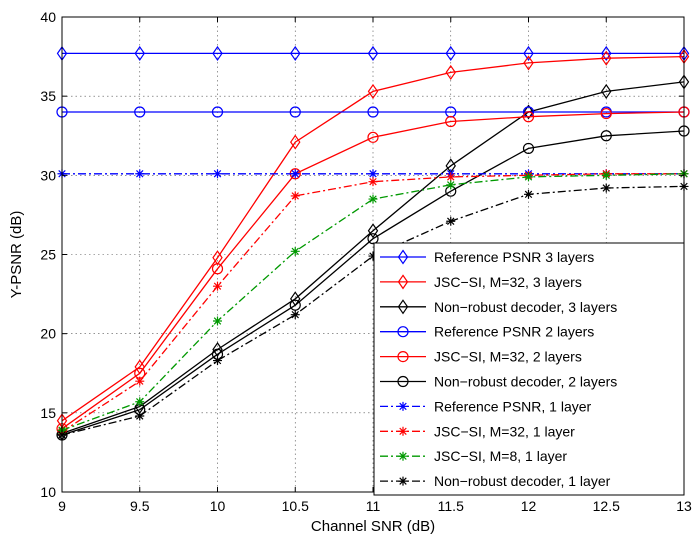  Describe the element at coordinates (606, 506) in the screenshot. I see `x-tick-label: 12.5` at that location.